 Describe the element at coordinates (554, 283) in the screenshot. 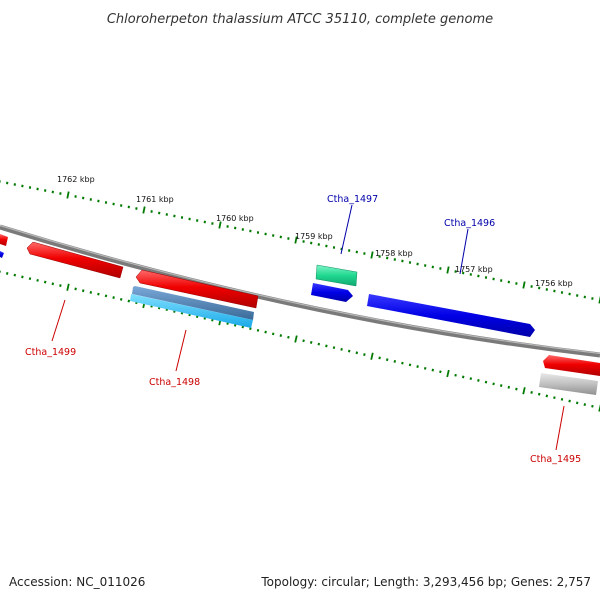

I see `tick-label-1756: 1756 kbp` at that location.